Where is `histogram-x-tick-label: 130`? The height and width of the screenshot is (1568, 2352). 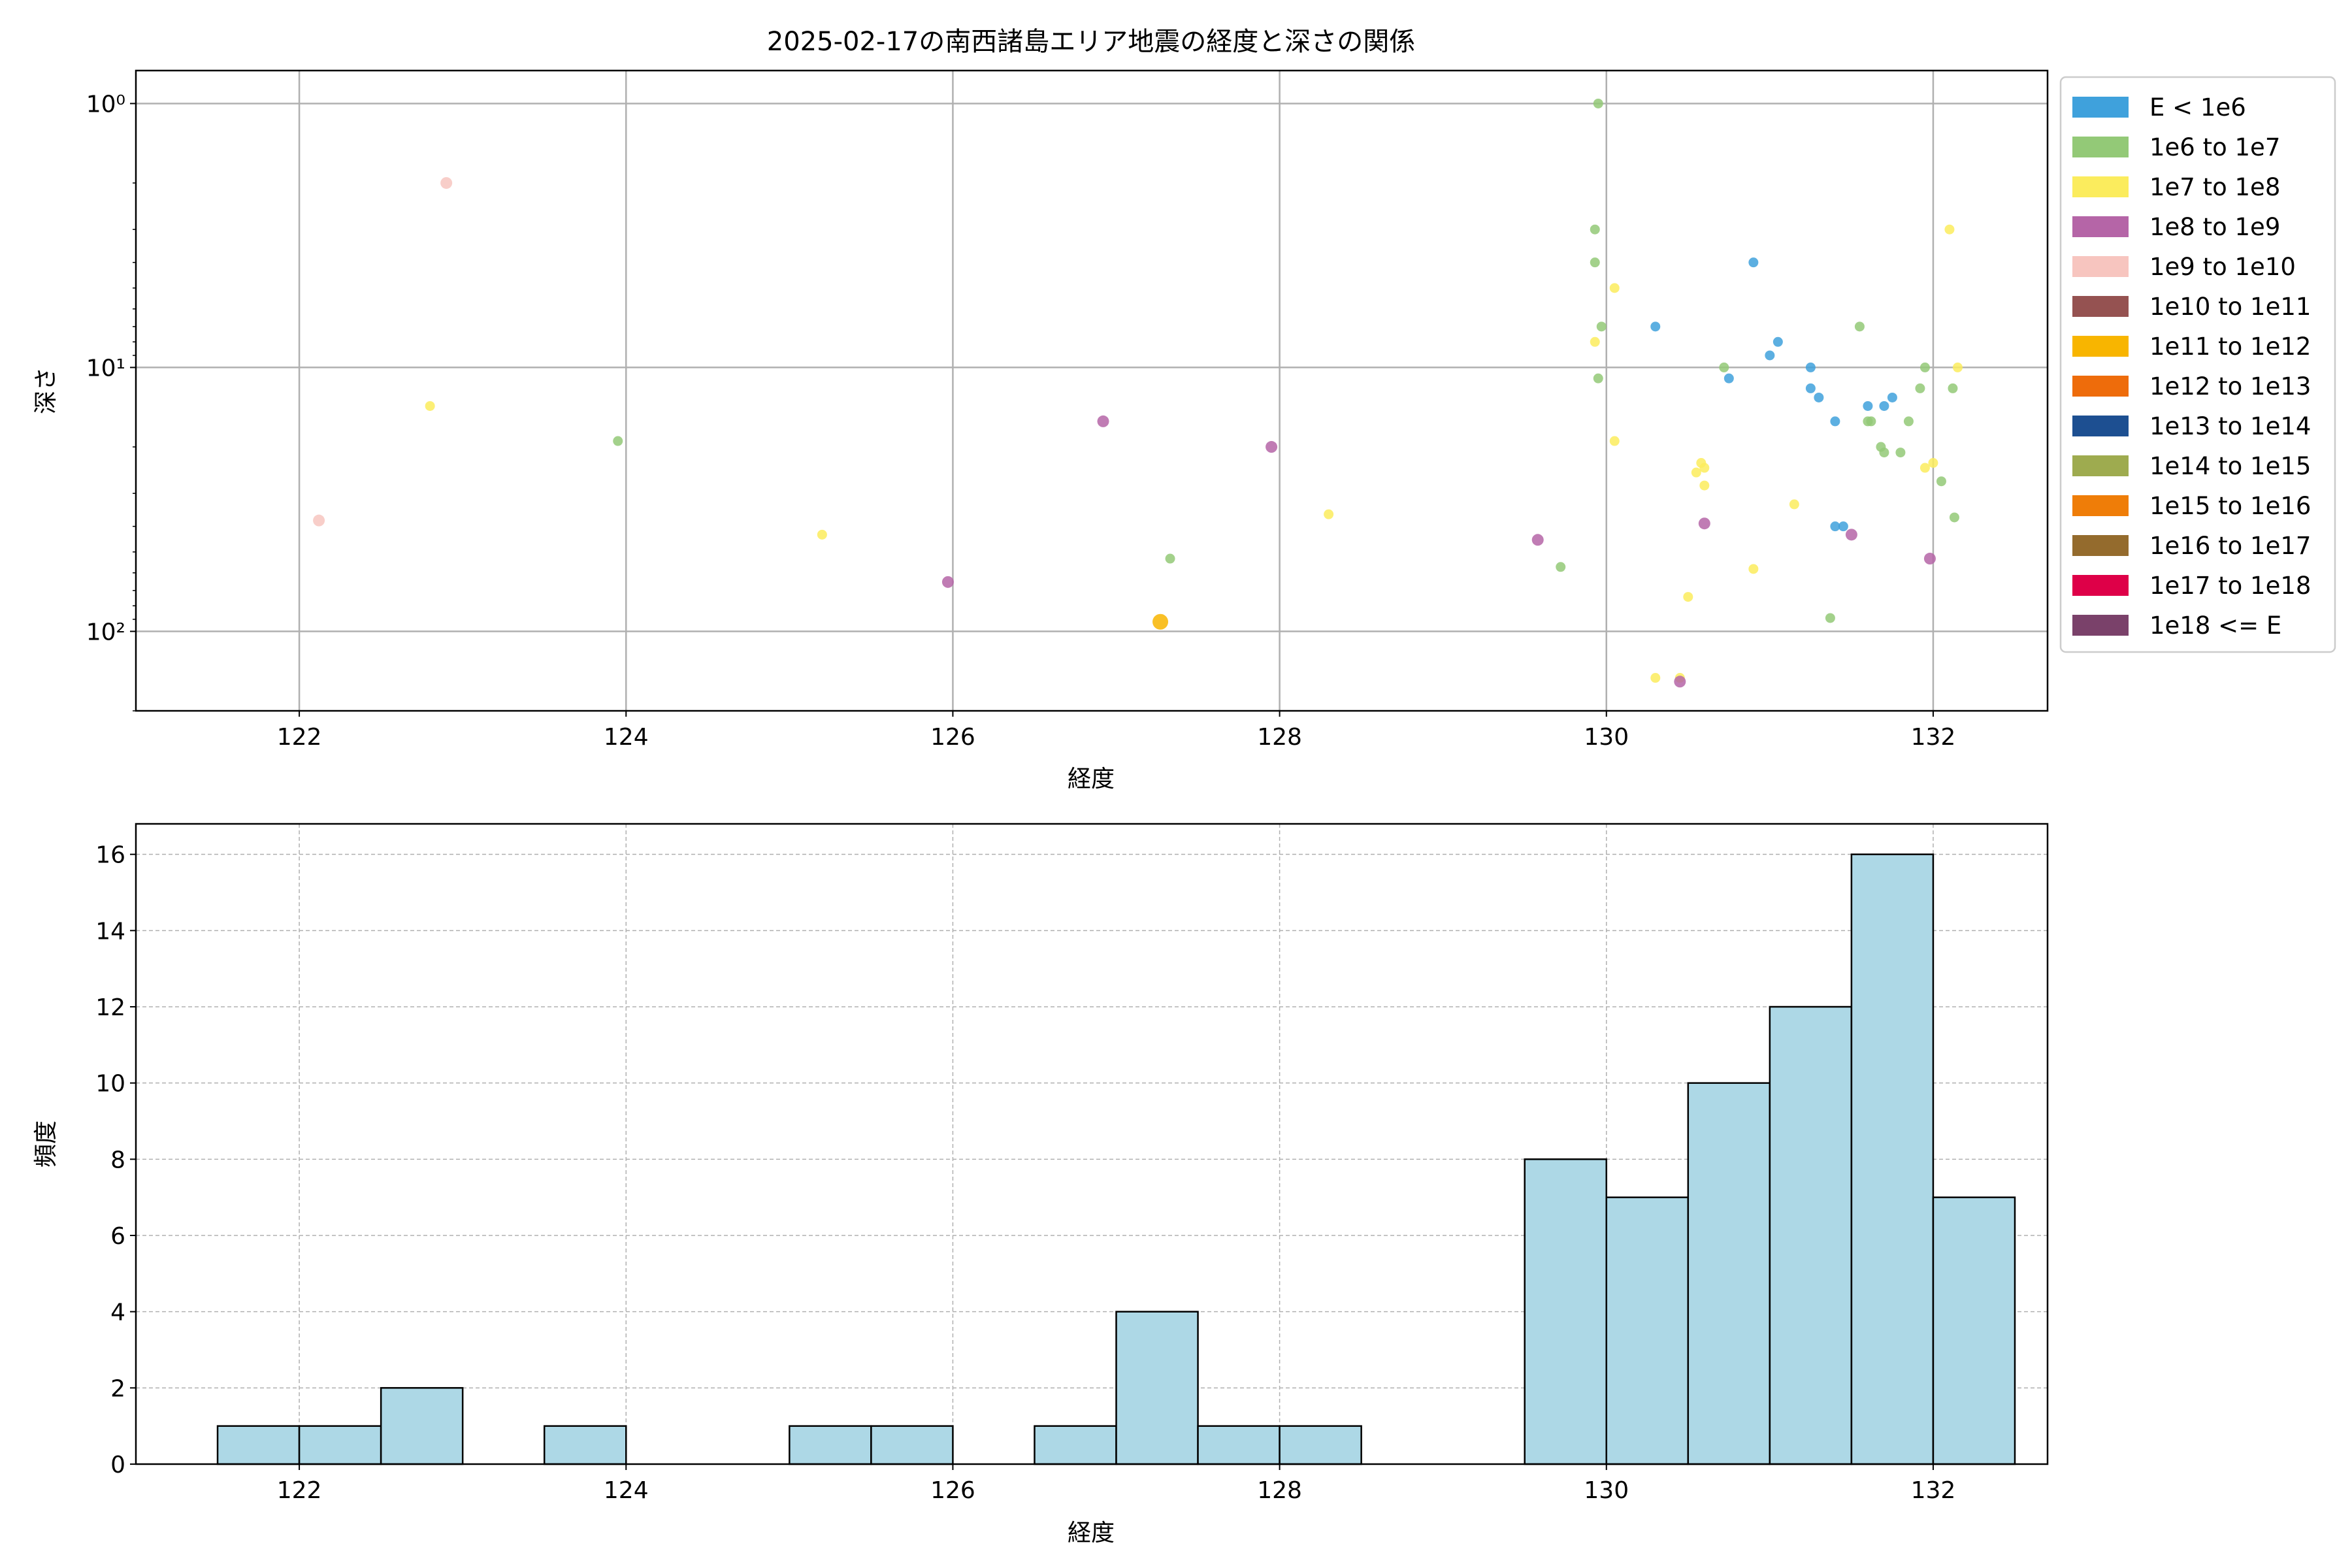 histogram-x-tick-label: 130 is located at coordinates (1606, 1490).